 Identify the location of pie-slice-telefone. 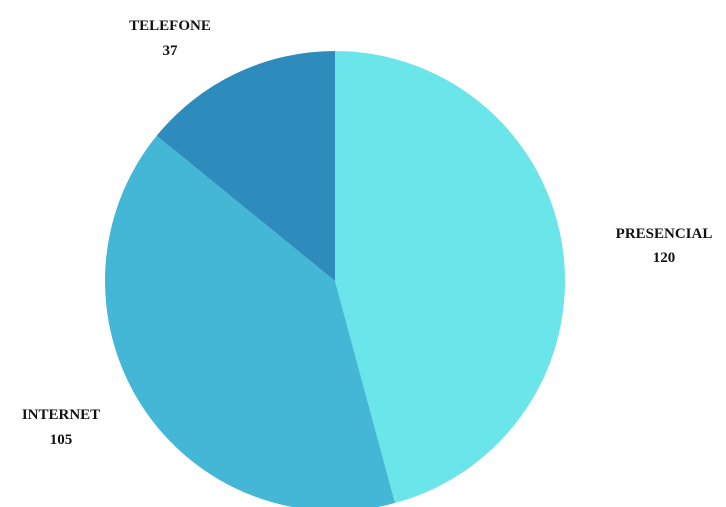
(245, 166).